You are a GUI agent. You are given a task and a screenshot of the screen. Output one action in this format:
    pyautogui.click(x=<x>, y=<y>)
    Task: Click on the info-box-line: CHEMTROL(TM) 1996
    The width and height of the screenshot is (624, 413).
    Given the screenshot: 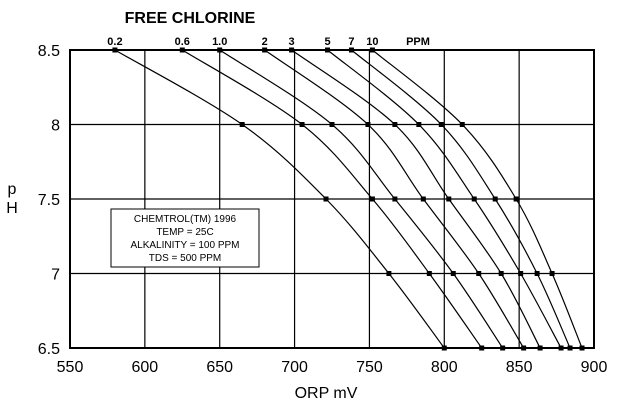 What is the action you would take?
    pyautogui.click(x=185, y=219)
    